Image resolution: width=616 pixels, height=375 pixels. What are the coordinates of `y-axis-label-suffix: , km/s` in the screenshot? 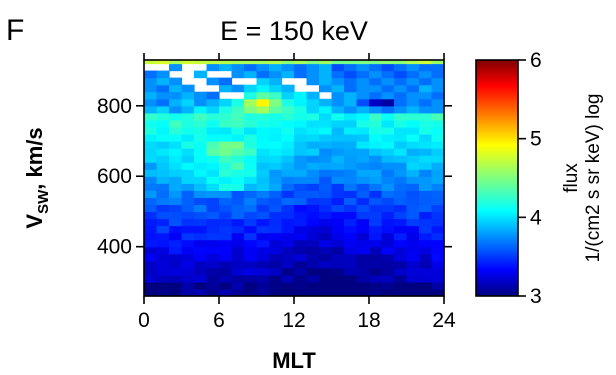 It's located at (34, 158).